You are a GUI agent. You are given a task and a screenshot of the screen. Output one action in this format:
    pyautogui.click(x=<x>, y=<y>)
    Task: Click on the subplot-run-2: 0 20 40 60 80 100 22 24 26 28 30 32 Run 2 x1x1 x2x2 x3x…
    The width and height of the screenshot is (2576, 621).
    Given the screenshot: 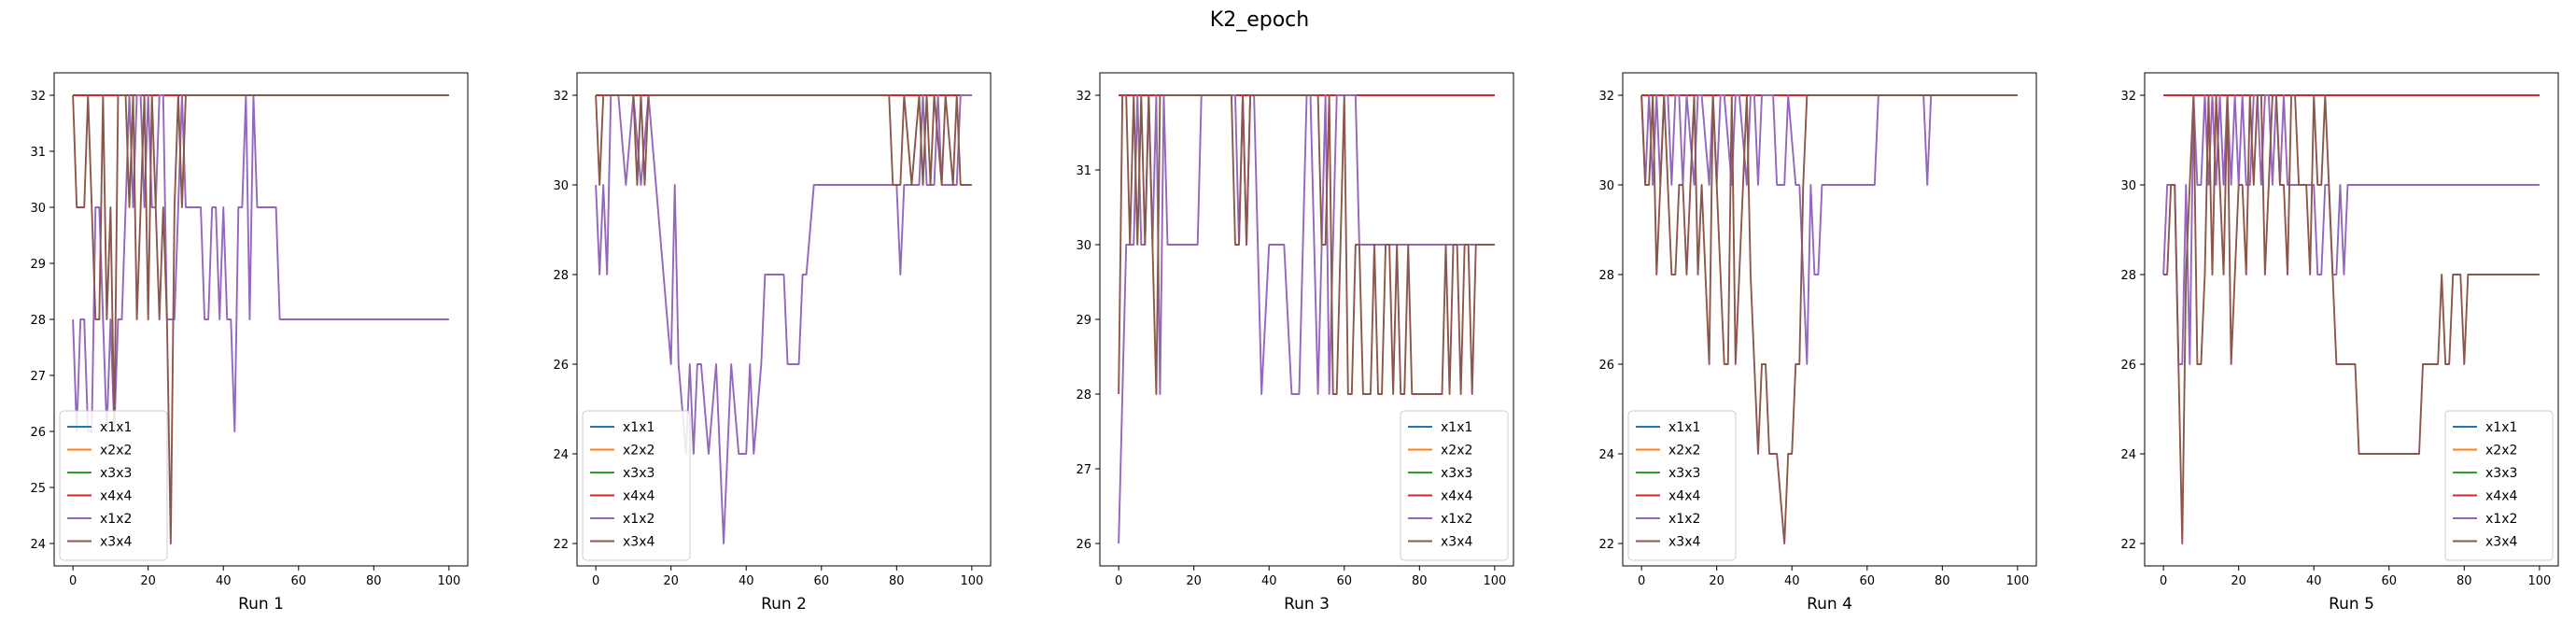 What is the action you would take?
    pyautogui.click(x=772, y=343)
    